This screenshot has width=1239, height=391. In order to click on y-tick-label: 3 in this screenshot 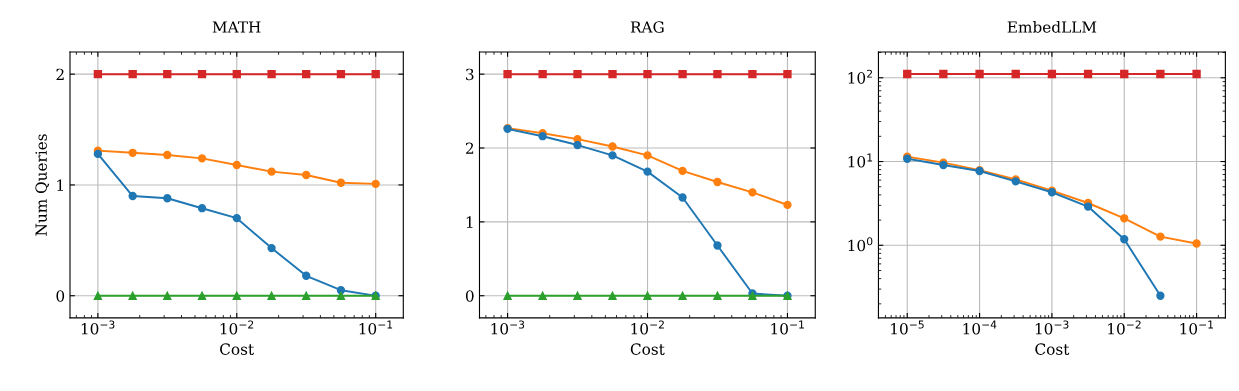, I will do `click(470, 74)`.